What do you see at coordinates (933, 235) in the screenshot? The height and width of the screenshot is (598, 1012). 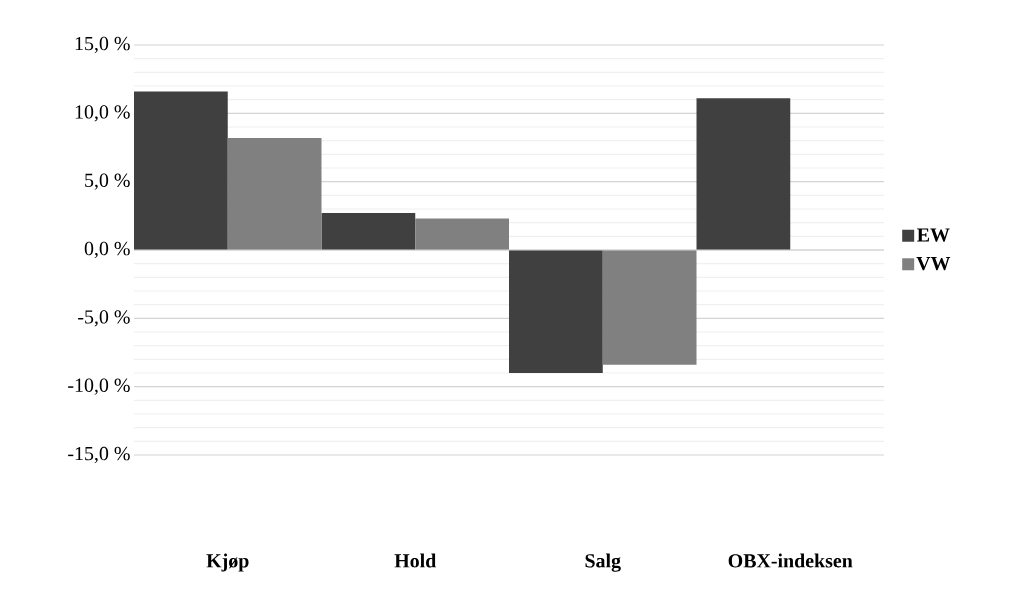 I see `legend-label: EW` at bounding box center [933, 235].